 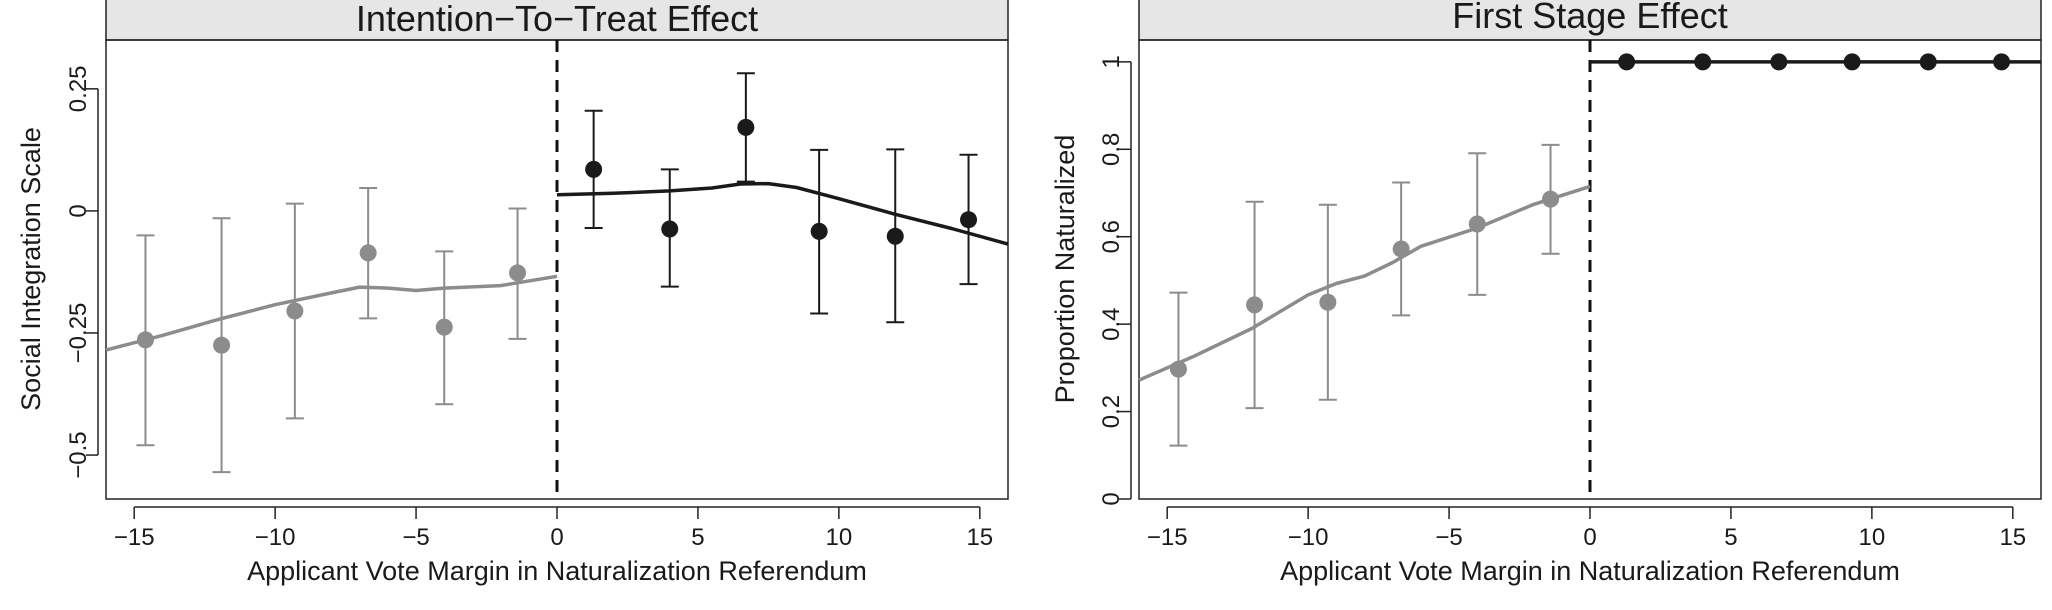 I want to click on itt-x-tick-label: −15, so click(x=134, y=537).